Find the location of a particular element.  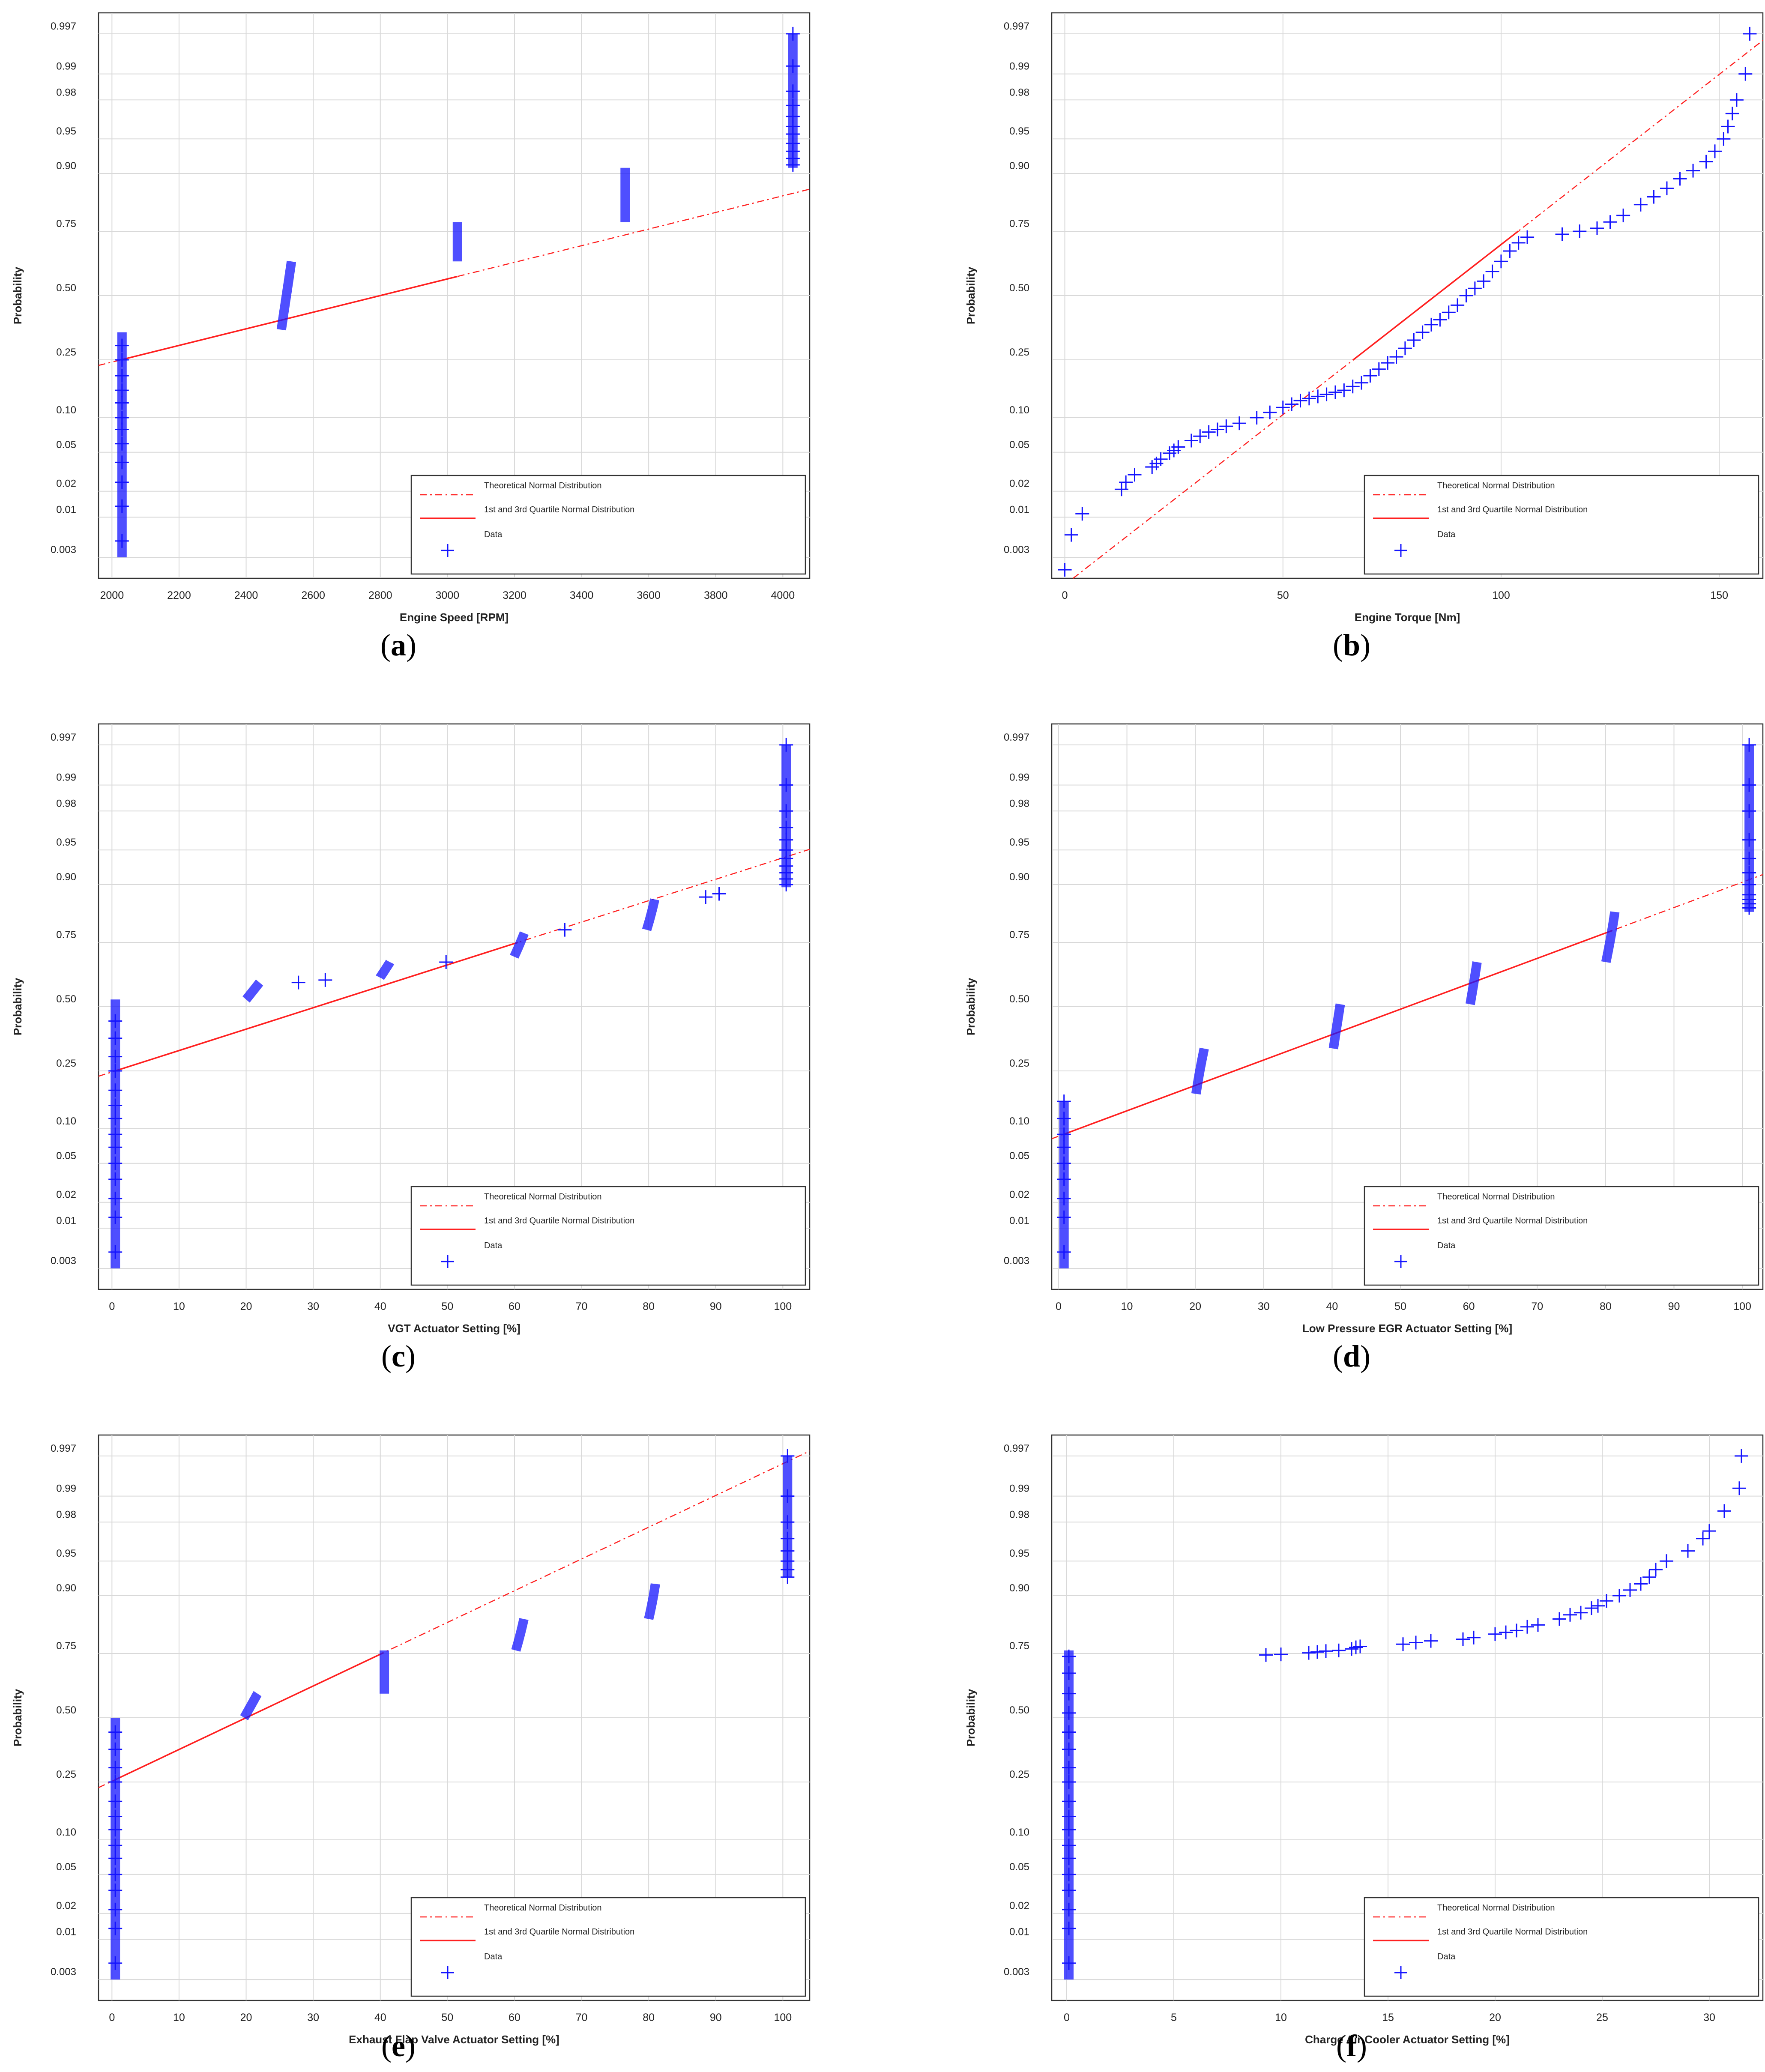

y-tick-label: 0.90 is located at coordinates (1019, 166).